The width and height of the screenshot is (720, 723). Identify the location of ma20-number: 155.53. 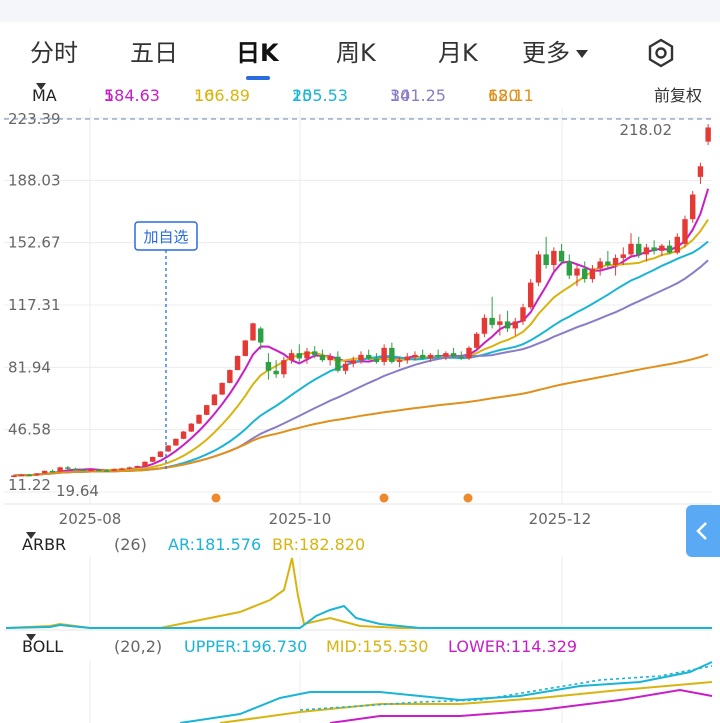
(320, 95).